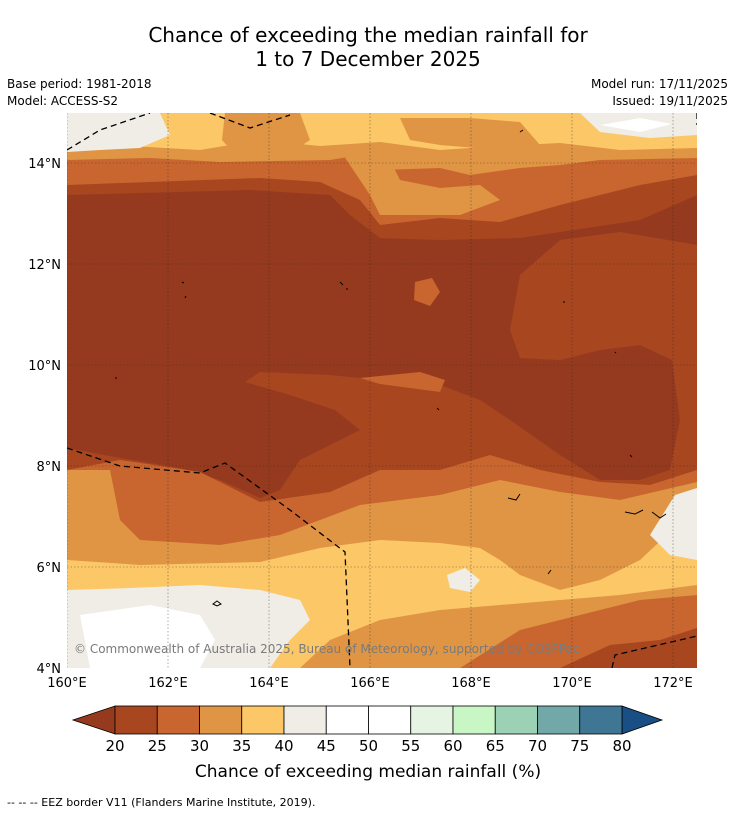 Image resolution: width=736 pixels, height=816 pixels. Describe the element at coordinates (368, 59) in the screenshot. I see `title-line-2: 1 to 7 December 2025` at that location.